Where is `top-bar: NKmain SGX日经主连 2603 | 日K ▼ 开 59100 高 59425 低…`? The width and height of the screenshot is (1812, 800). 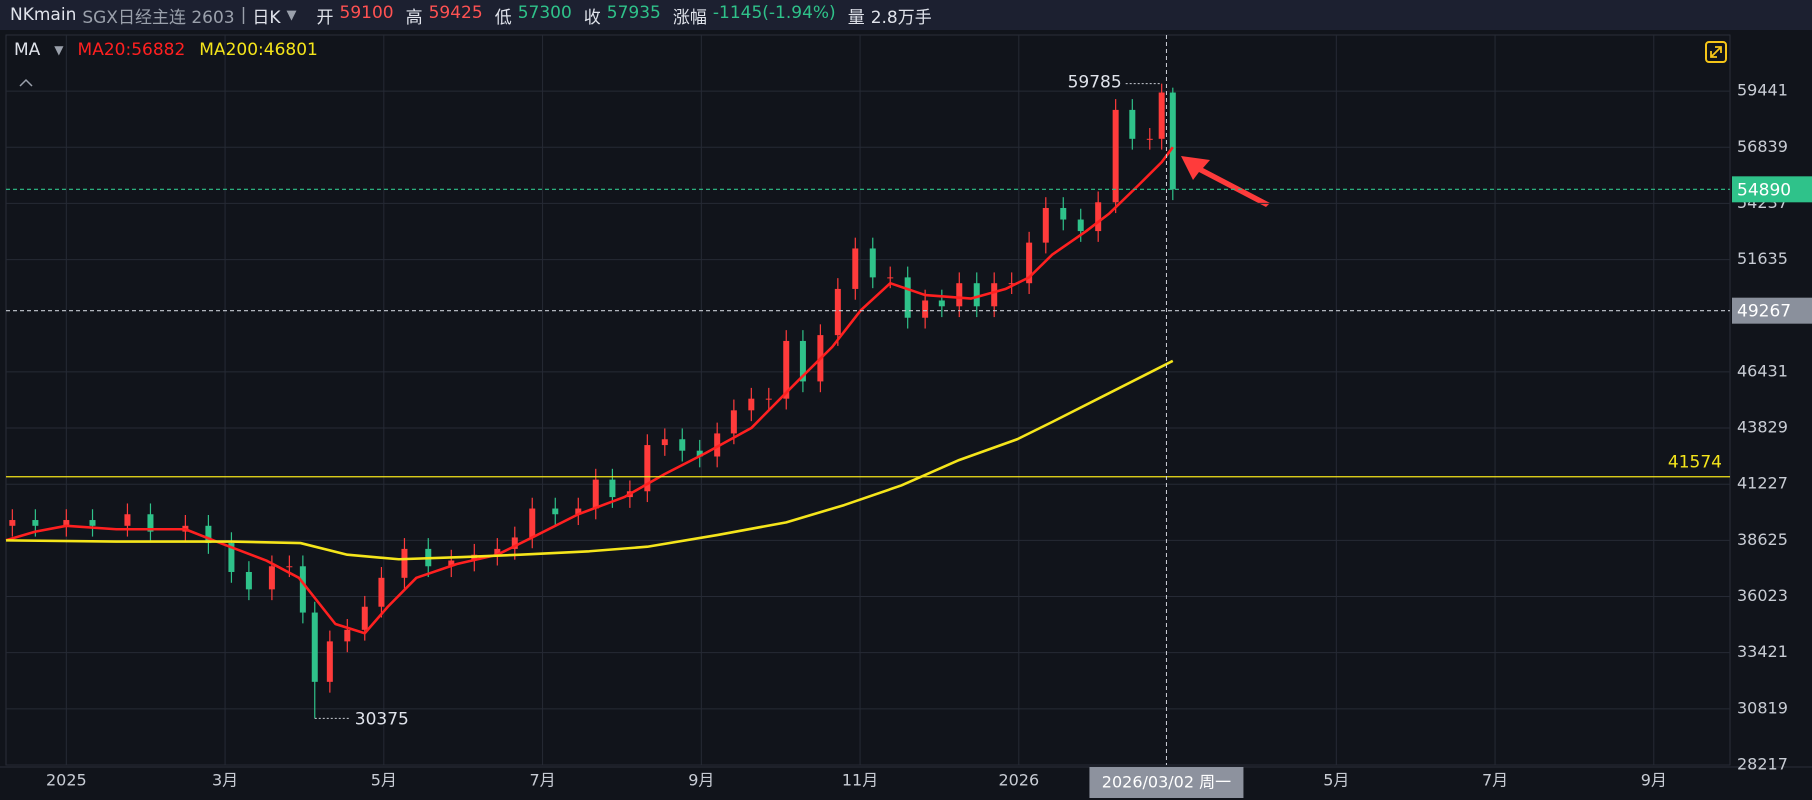 top-bar: NKmain SGX日经主连 2603 | 日K ▼ 开 59100 高 59425 低… is located at coordinates (906, 15).